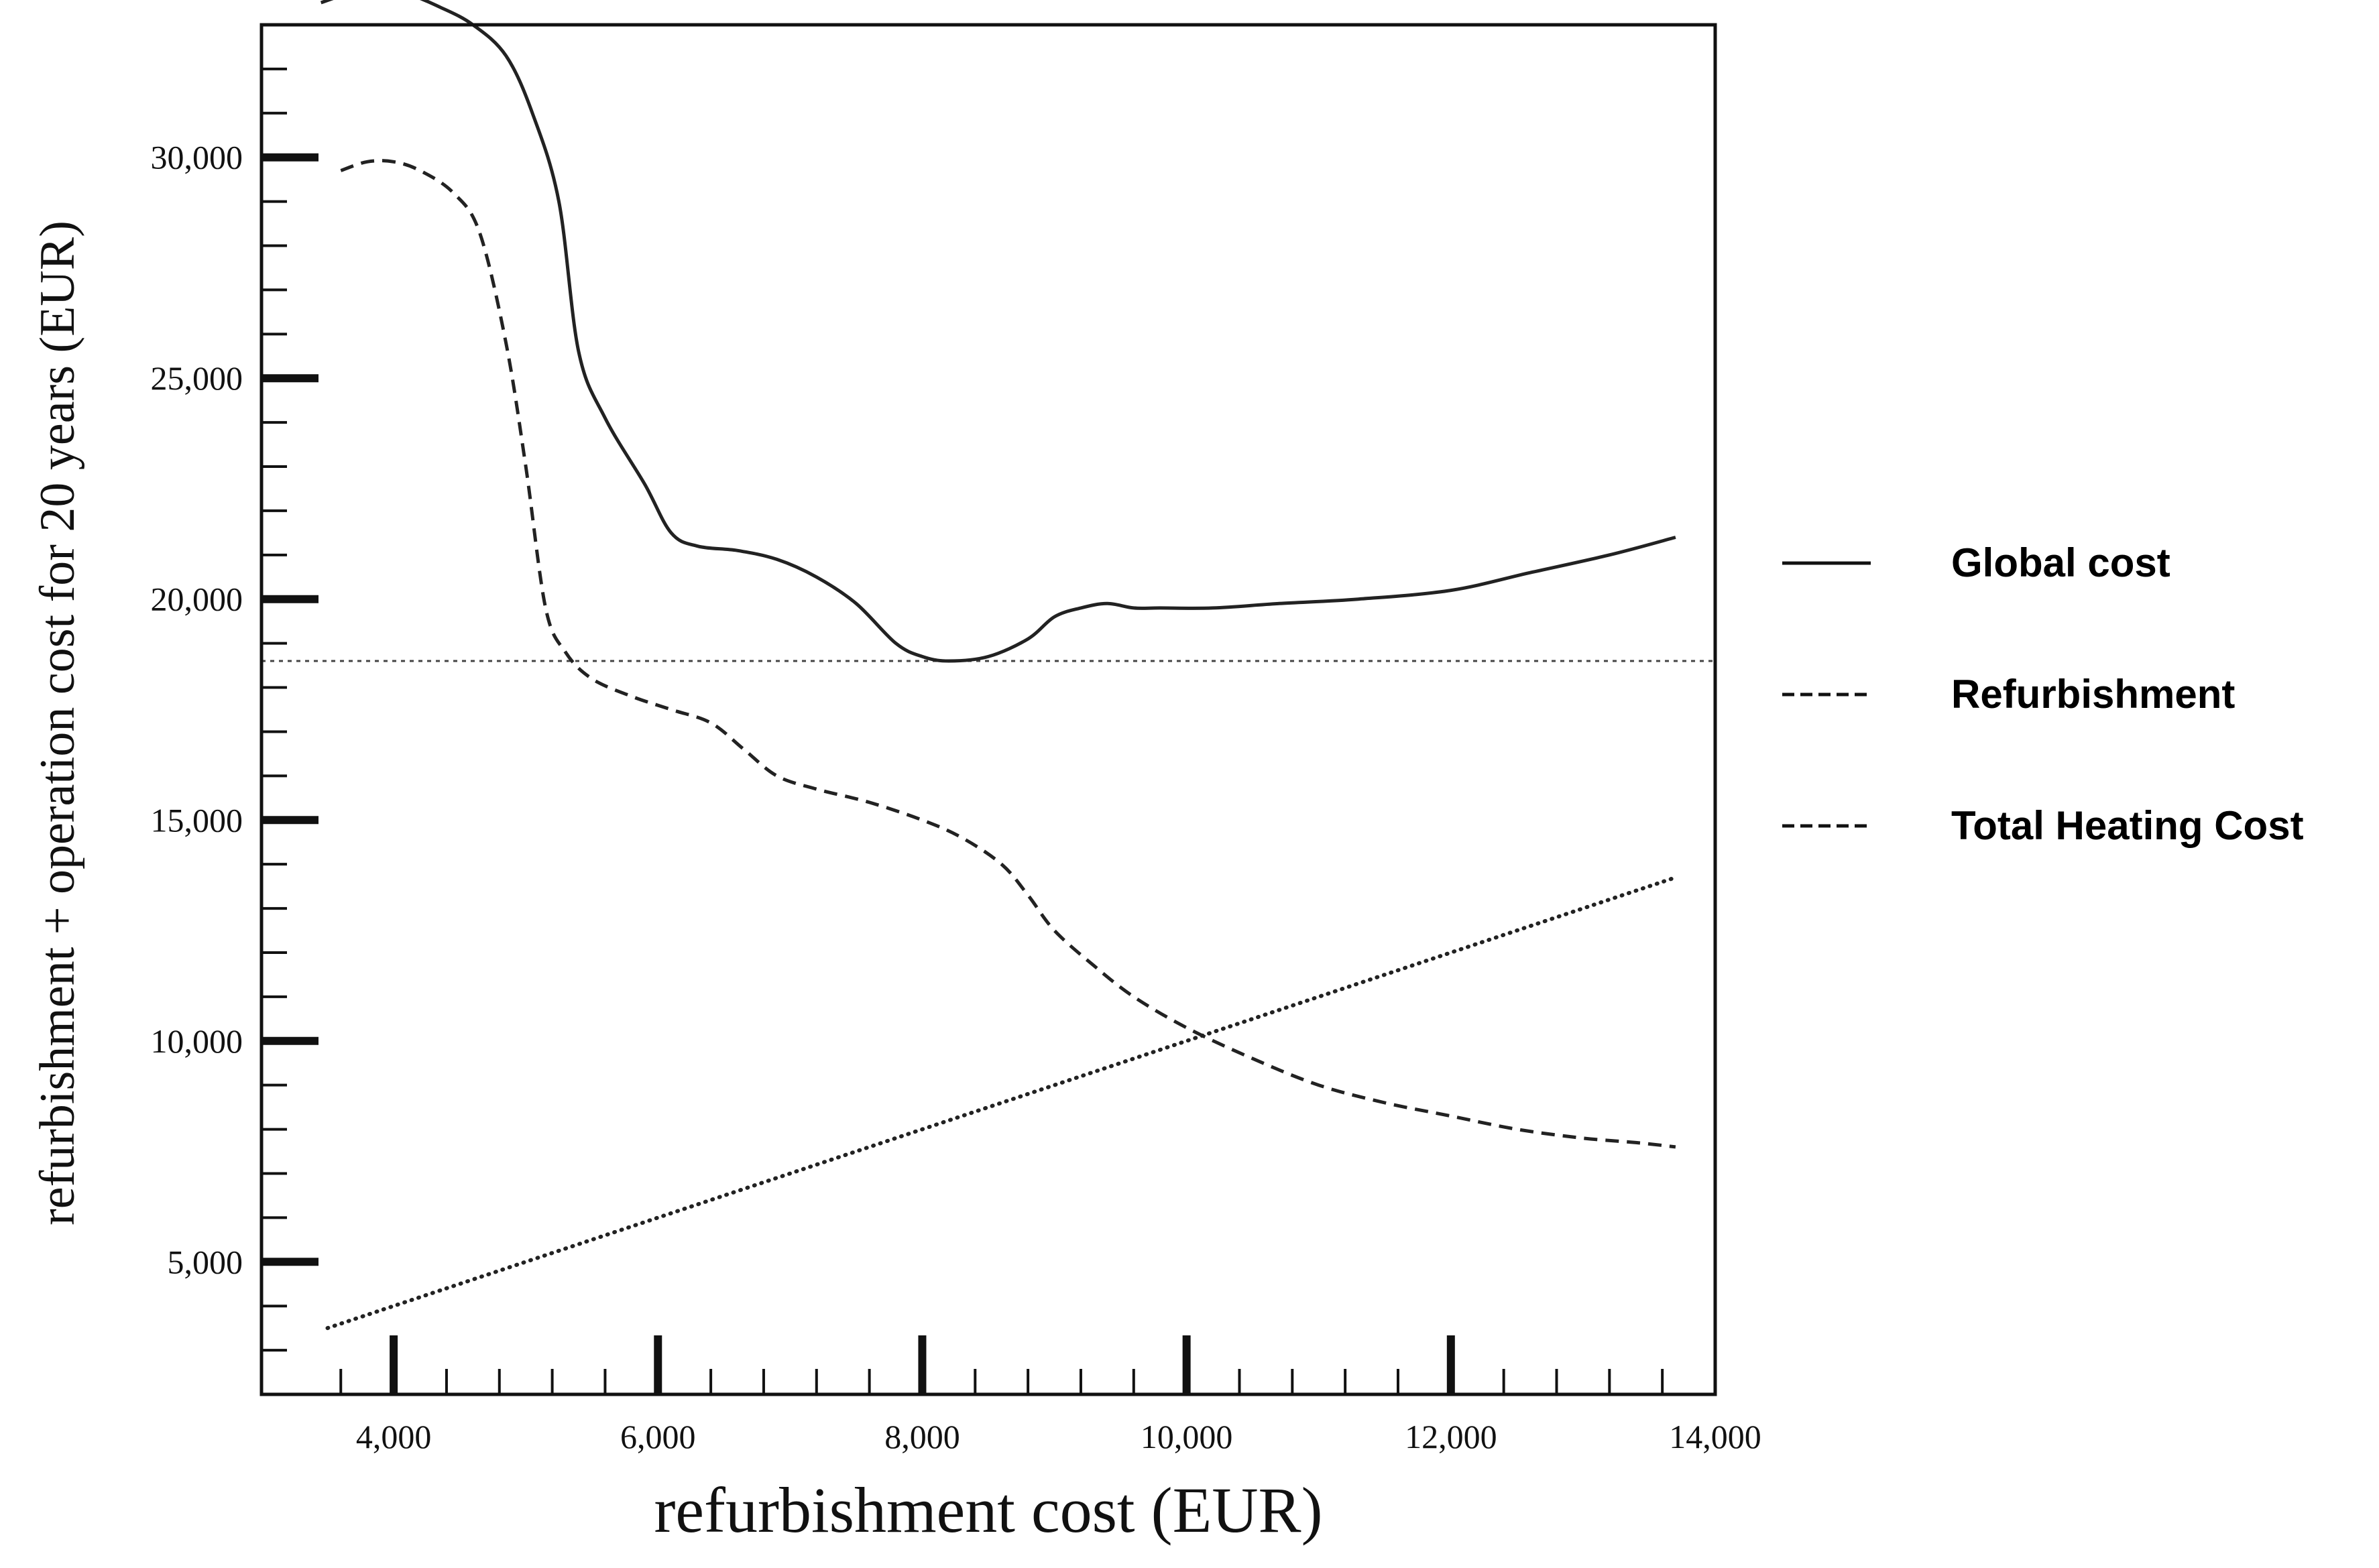  What do you see at coordinates (1715, 1436) in the screenshot?
I see `x-tick-label: 14,000` at bounding box center [1715, 1436].